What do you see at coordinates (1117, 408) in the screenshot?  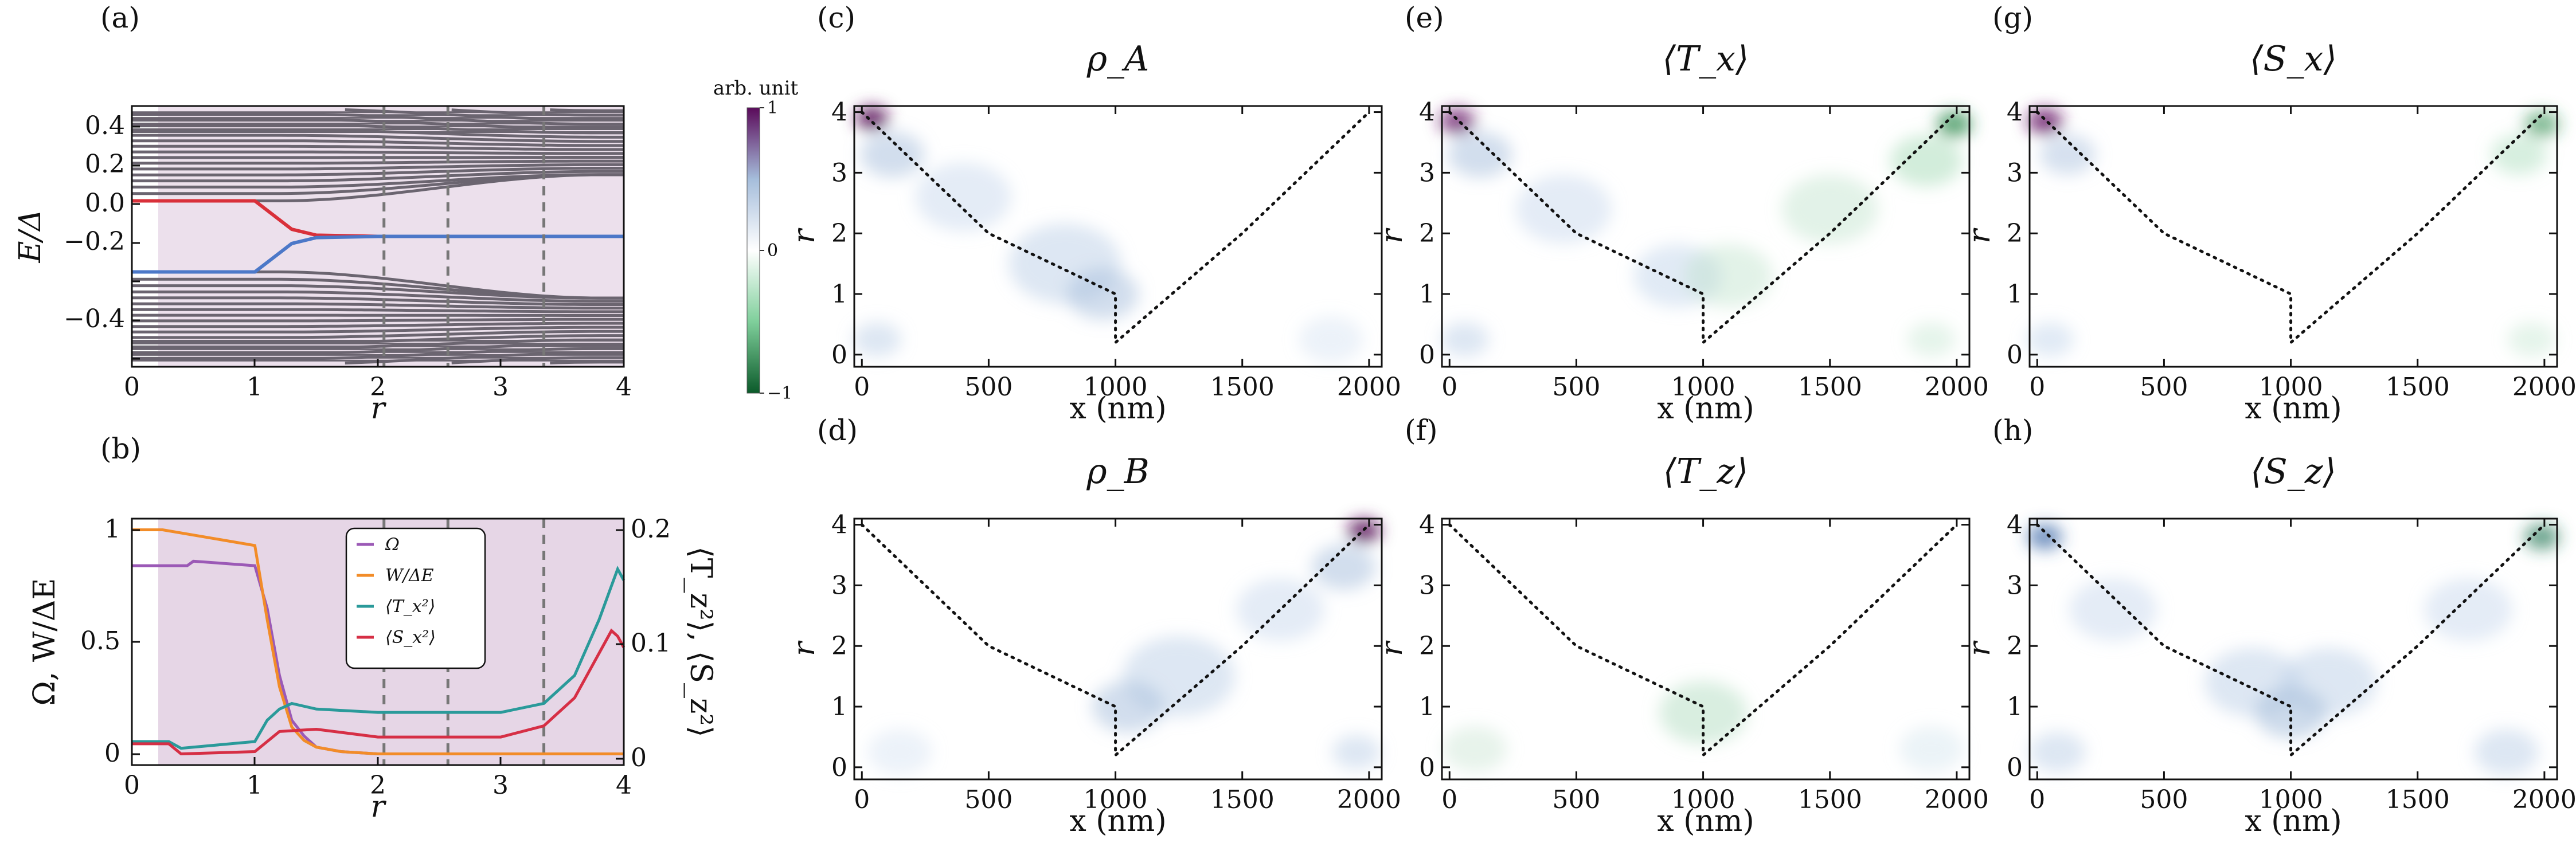 I see `panel-c-xlabel: x (nm)` at bounding box center [1117, 408].